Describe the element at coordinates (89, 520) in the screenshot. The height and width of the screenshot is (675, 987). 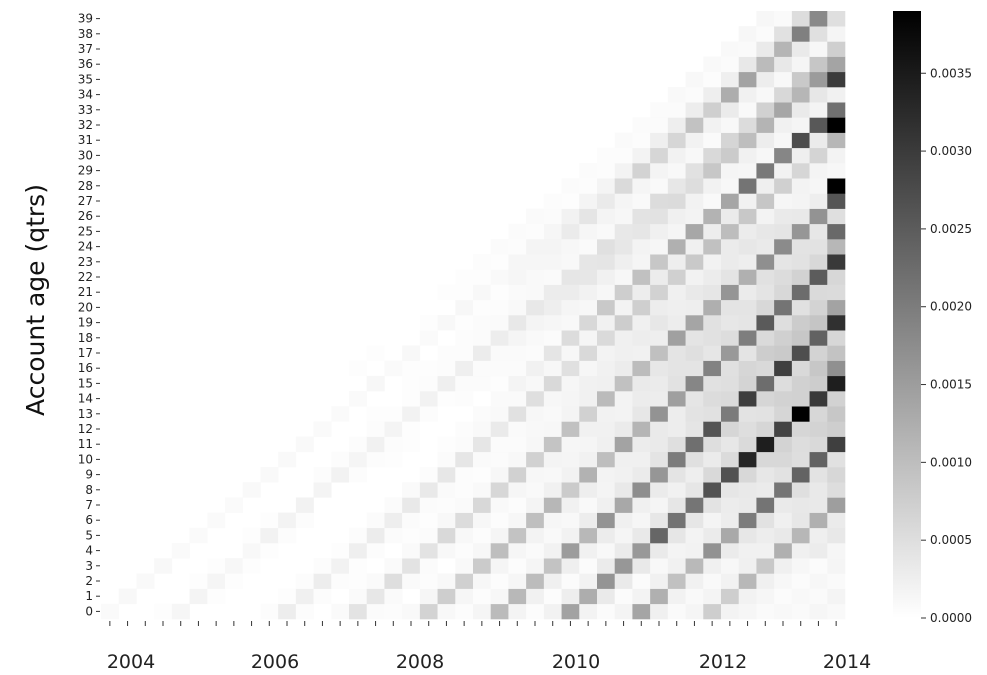
I see `y-tick-label: 6` at that location.